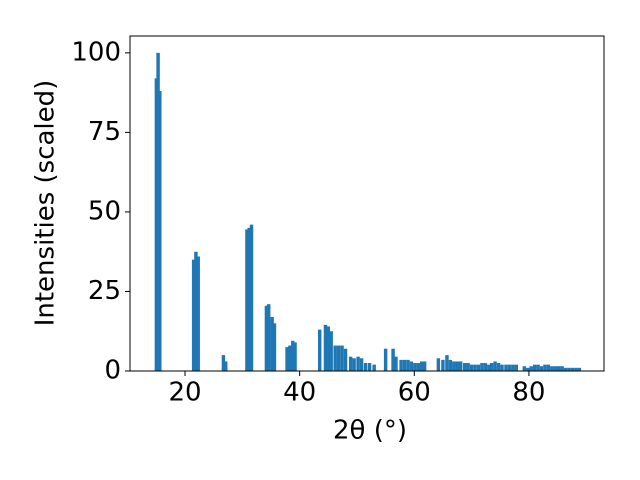 The width and height of the screenshot is (640, 480). What do you see at coordinates (46, 203) in the screenshot?
I see `y-axis-label: Intensities (scaled)` at bounding box center [46, 203].